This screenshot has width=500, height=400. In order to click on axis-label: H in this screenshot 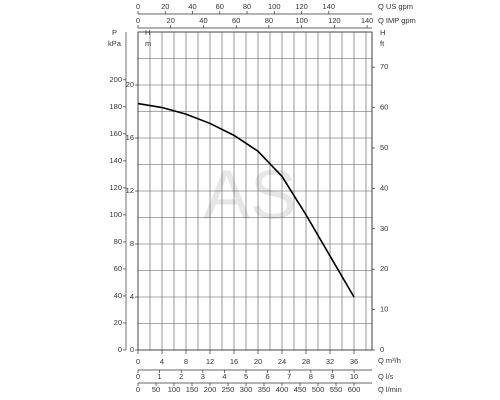, I will do `click(382, 32)`.